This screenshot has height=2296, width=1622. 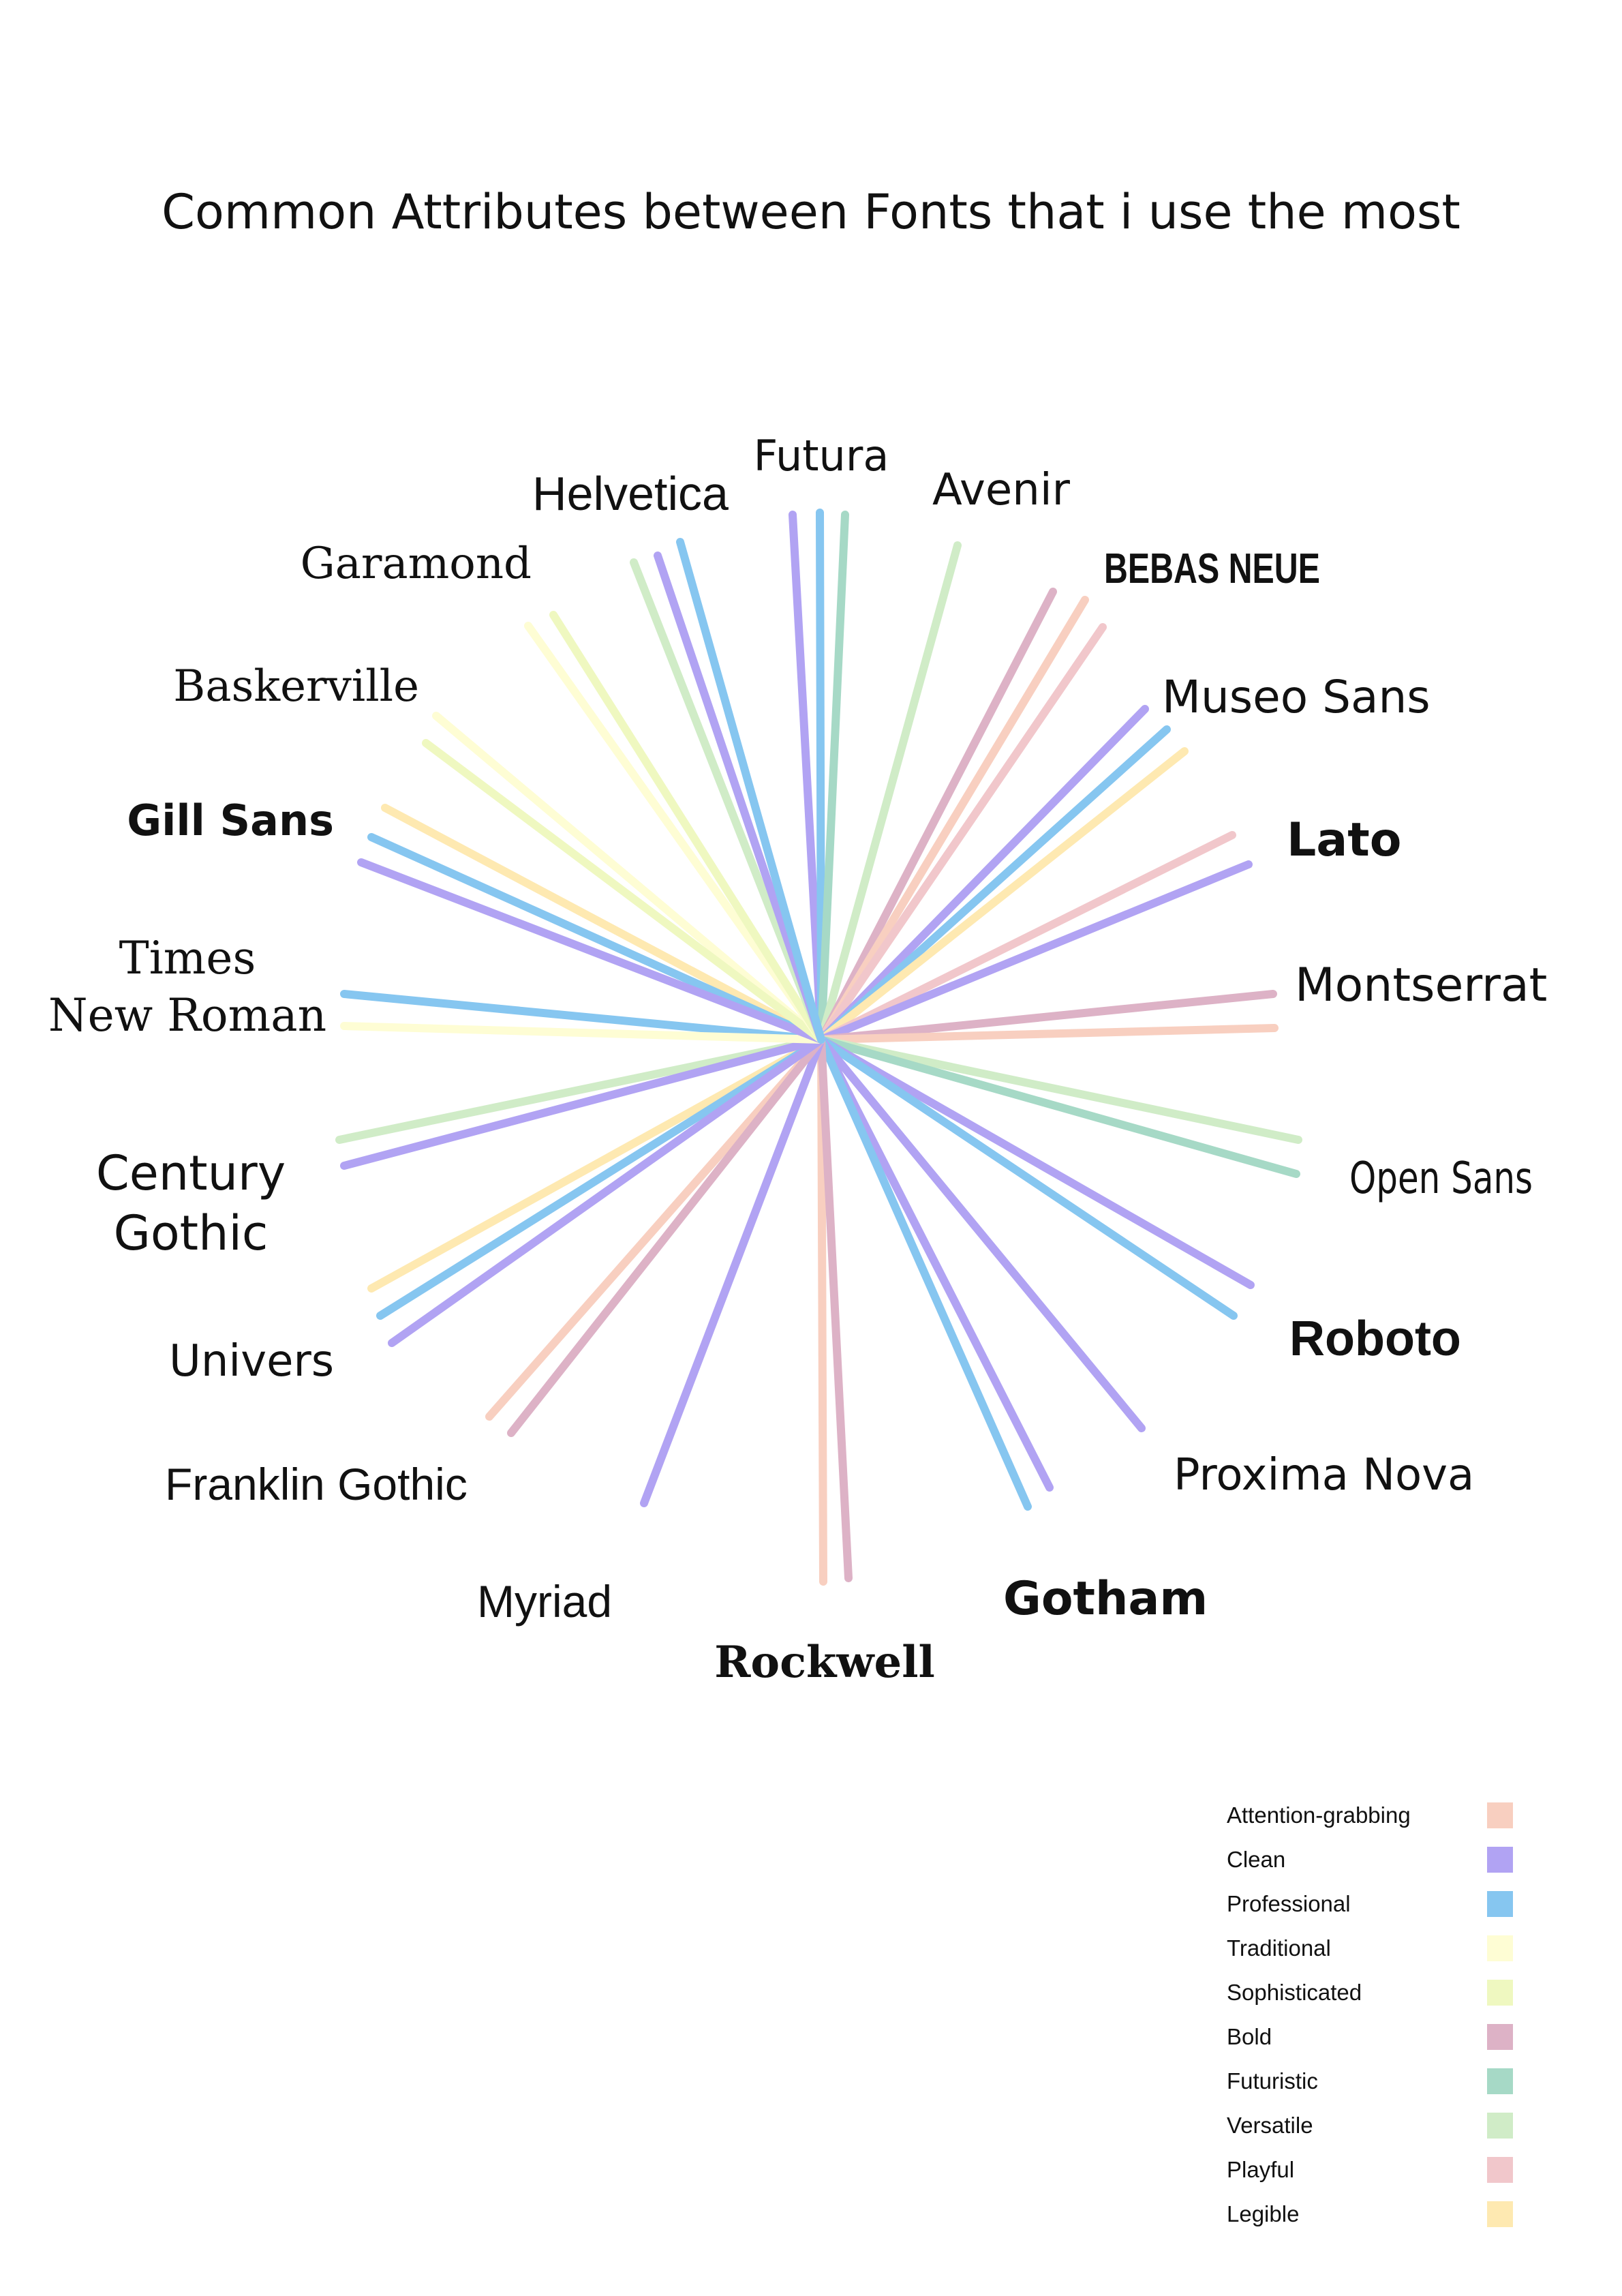 What do you see at coordinates (733, 1271) in the screenshot?
I see `ray-myriad-clean` at bounding box center [733, 1271].